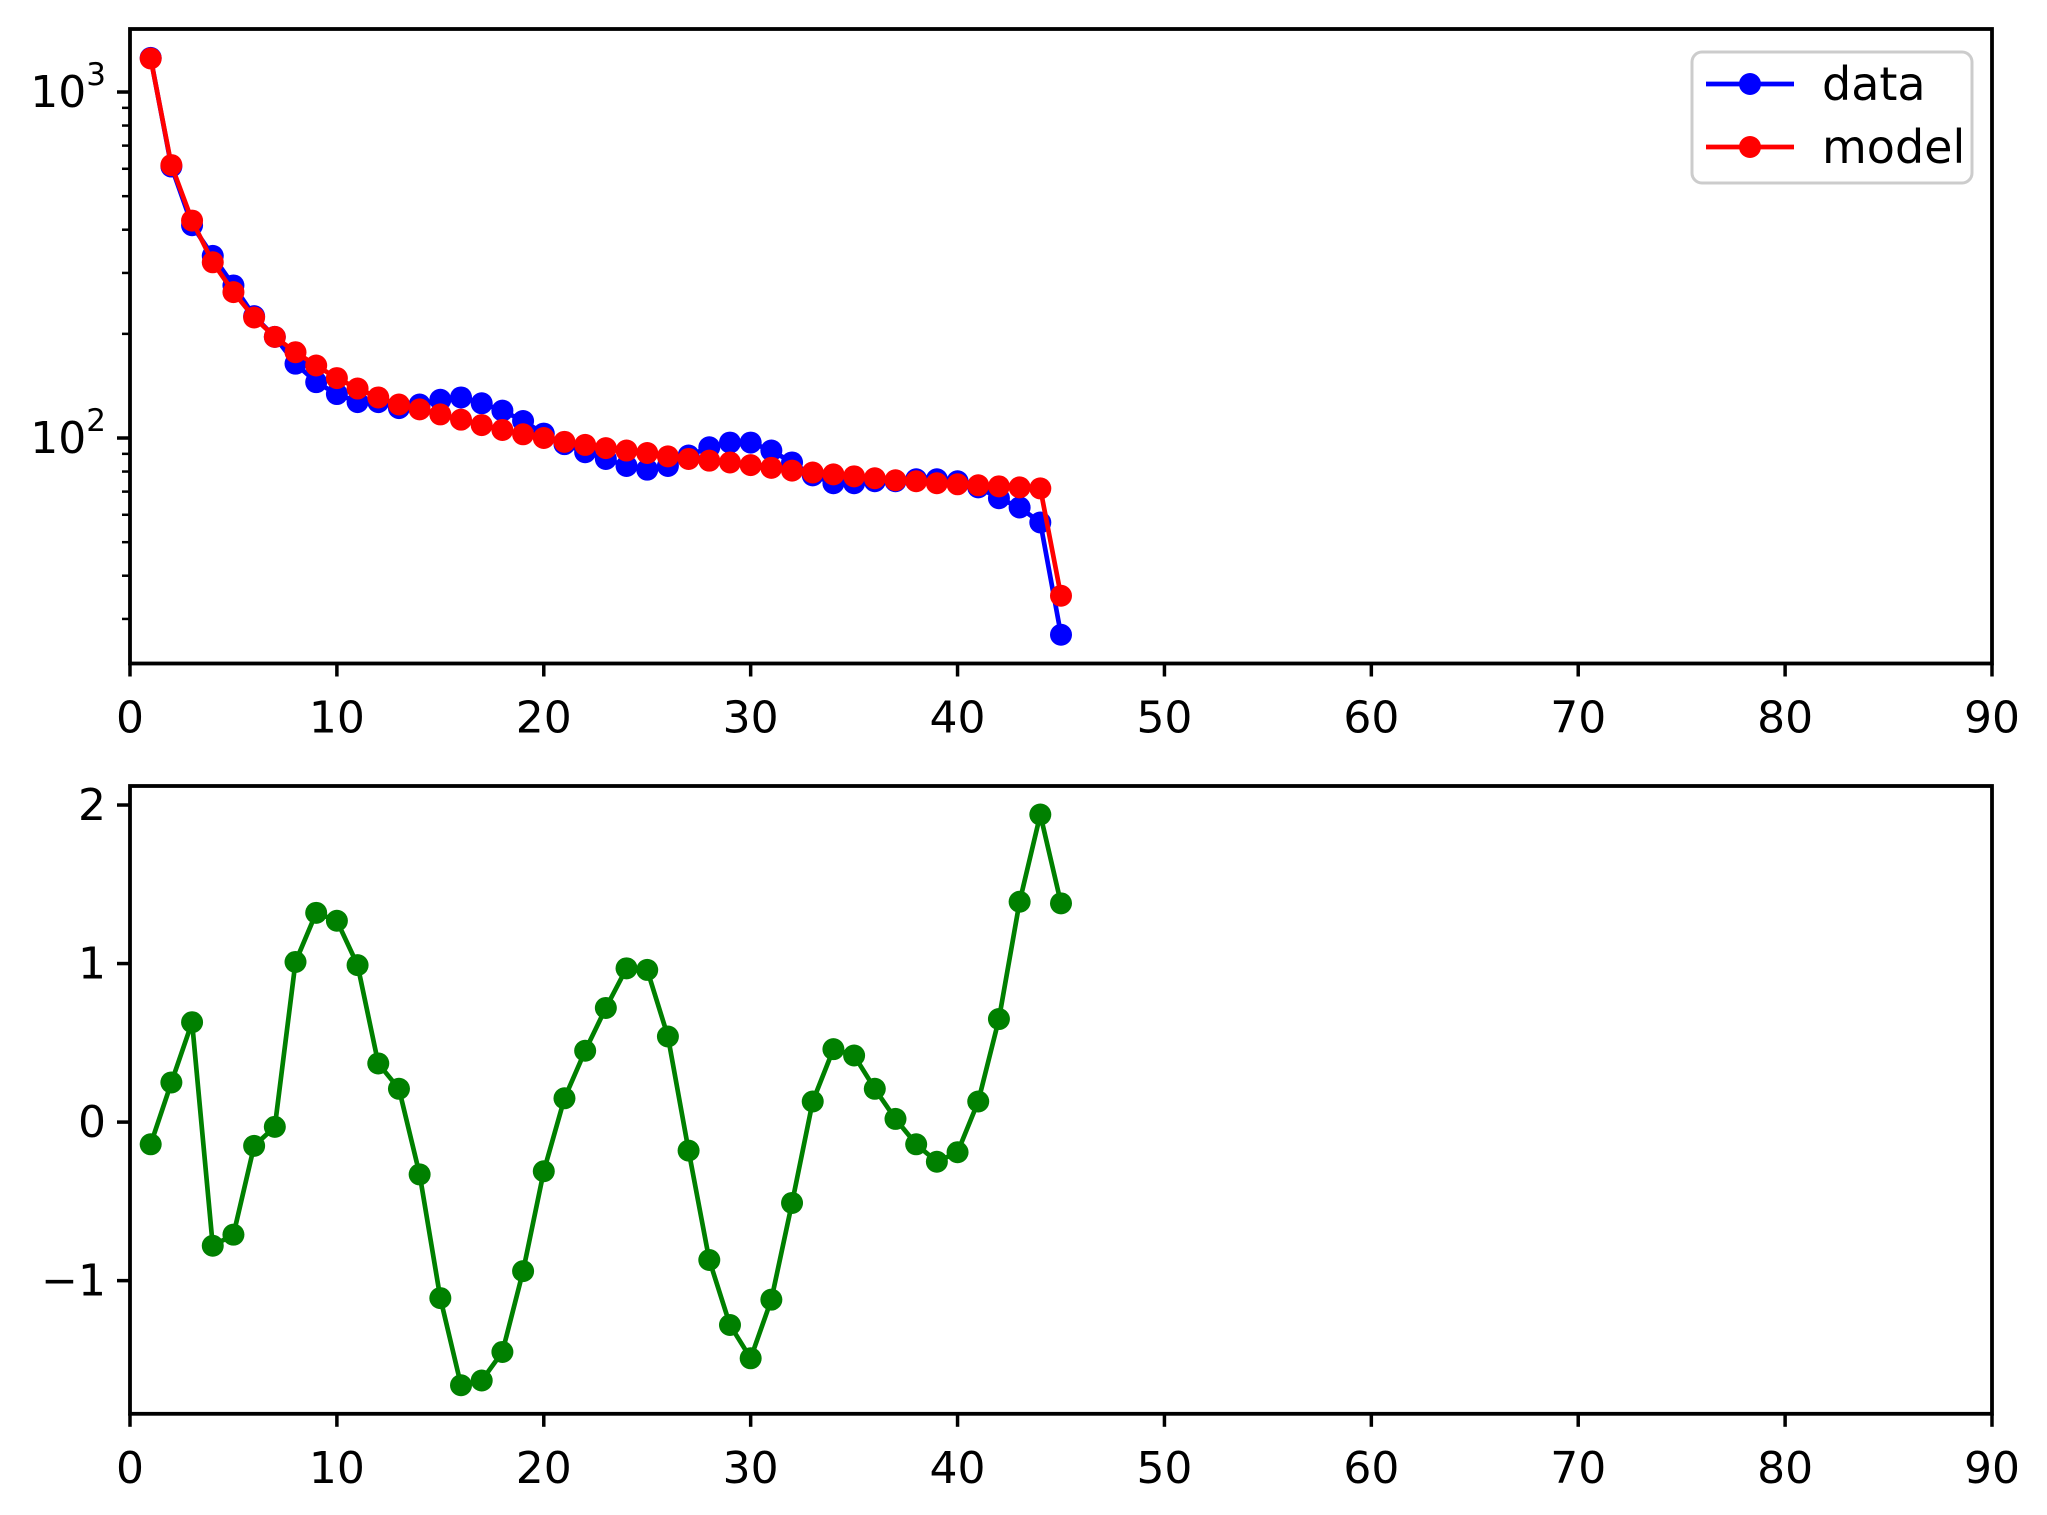 Image resolution: width=2047 pixels, height=1515 pixels. I want to click on bottom-plot-x-tick-label: 70, so click(1578, 1468).